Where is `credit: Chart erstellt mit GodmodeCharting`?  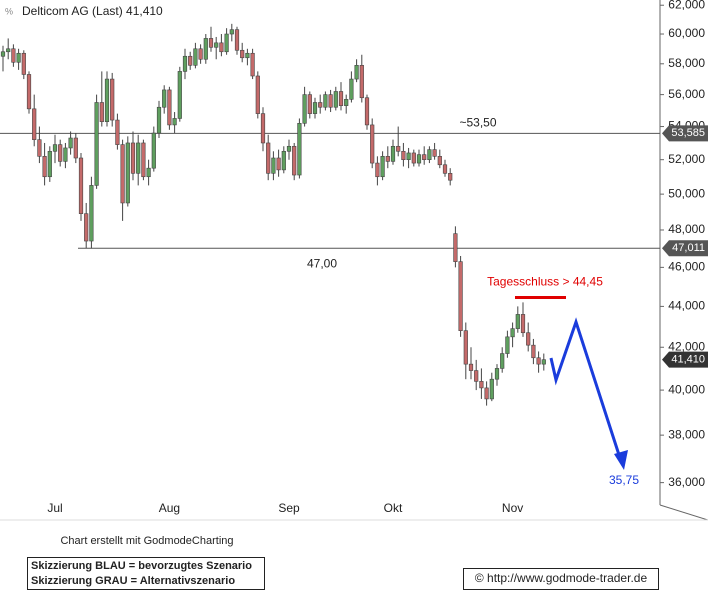
credit: Chart erstellt mit GodmodeCharting is located at coordinates (146, 541).